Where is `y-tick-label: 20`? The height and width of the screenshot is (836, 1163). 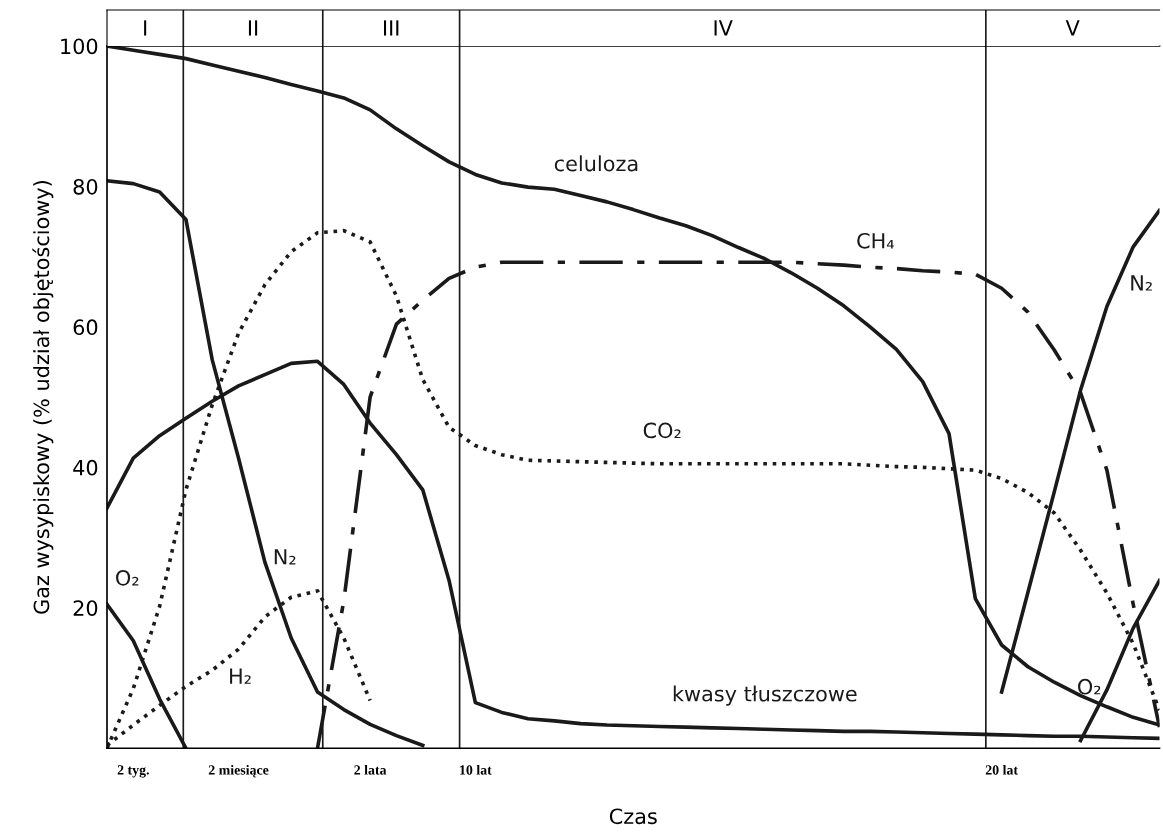 y-tick-label: 20 is located at coordinates (85, 608).